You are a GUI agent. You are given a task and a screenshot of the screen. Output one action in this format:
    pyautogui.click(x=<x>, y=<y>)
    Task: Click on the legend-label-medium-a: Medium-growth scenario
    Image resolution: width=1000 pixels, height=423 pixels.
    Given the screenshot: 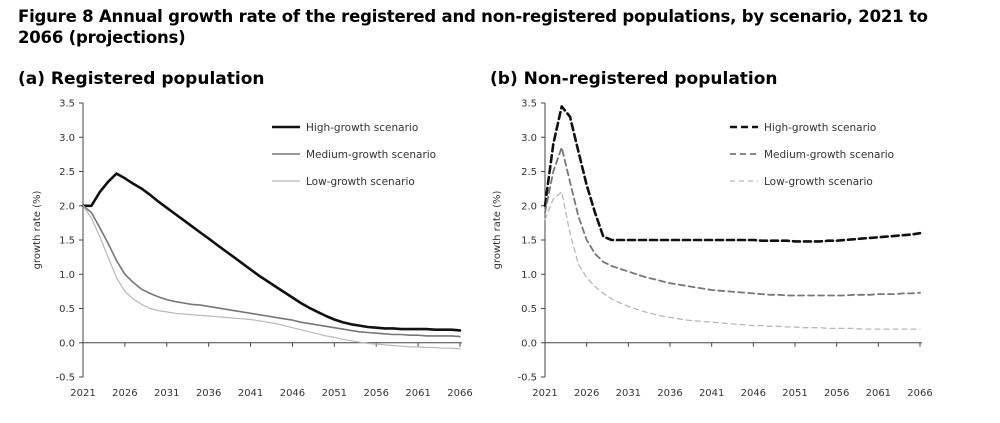 What is the action you would take?
    pyautogui.click(x=371, y=155)
    